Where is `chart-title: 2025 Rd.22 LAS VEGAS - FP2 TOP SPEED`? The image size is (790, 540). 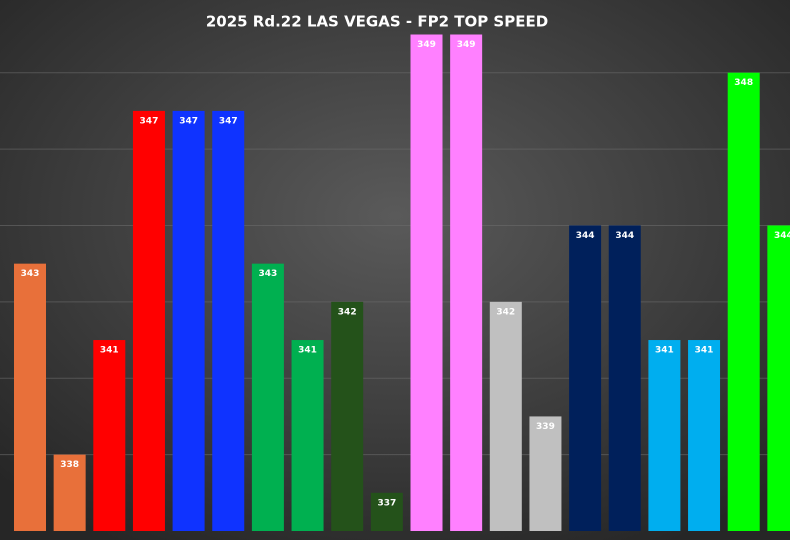
chart-title: 2025 Rd.22 LAS VEGAS - FP2 TOP SPEED is located at coordinates (377, 22).